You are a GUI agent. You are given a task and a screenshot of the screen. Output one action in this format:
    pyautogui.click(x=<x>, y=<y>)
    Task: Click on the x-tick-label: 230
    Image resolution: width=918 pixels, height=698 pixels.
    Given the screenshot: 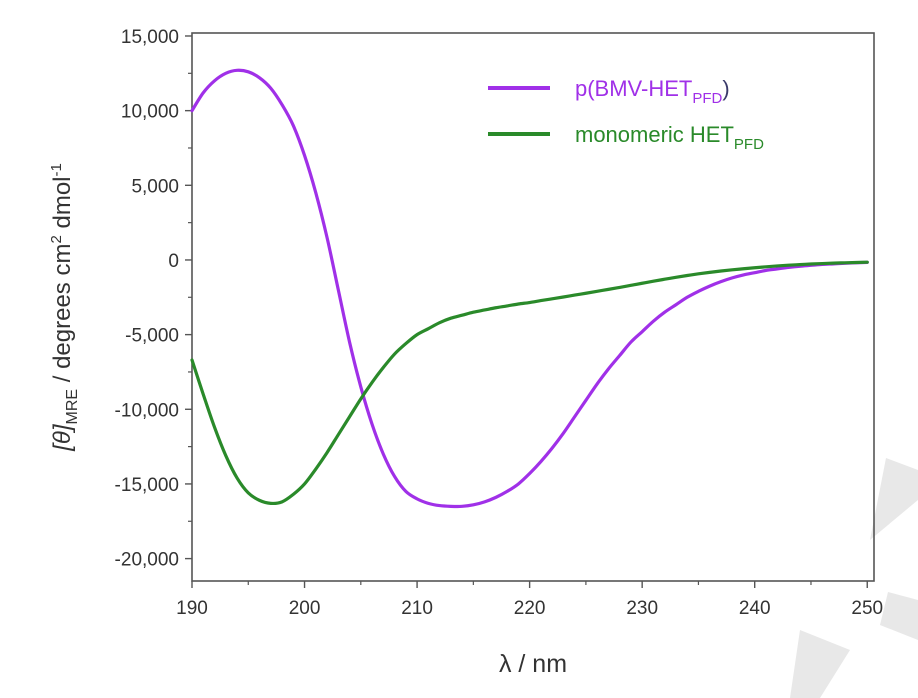 What is the action you would take?
    pyautogui.click(x=642, y=608)
    